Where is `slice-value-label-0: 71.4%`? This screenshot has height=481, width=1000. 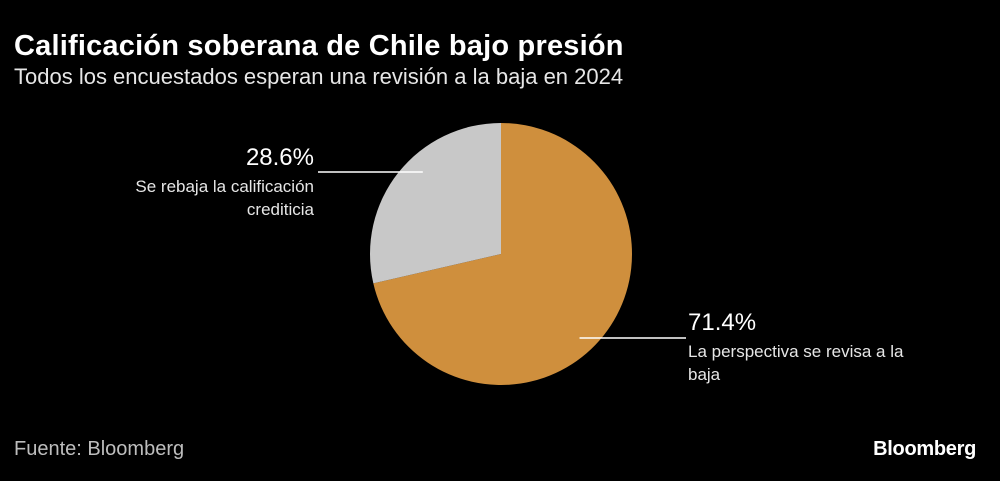
slice-value-label-0: 71.4% is located at coordinates (722, 322).